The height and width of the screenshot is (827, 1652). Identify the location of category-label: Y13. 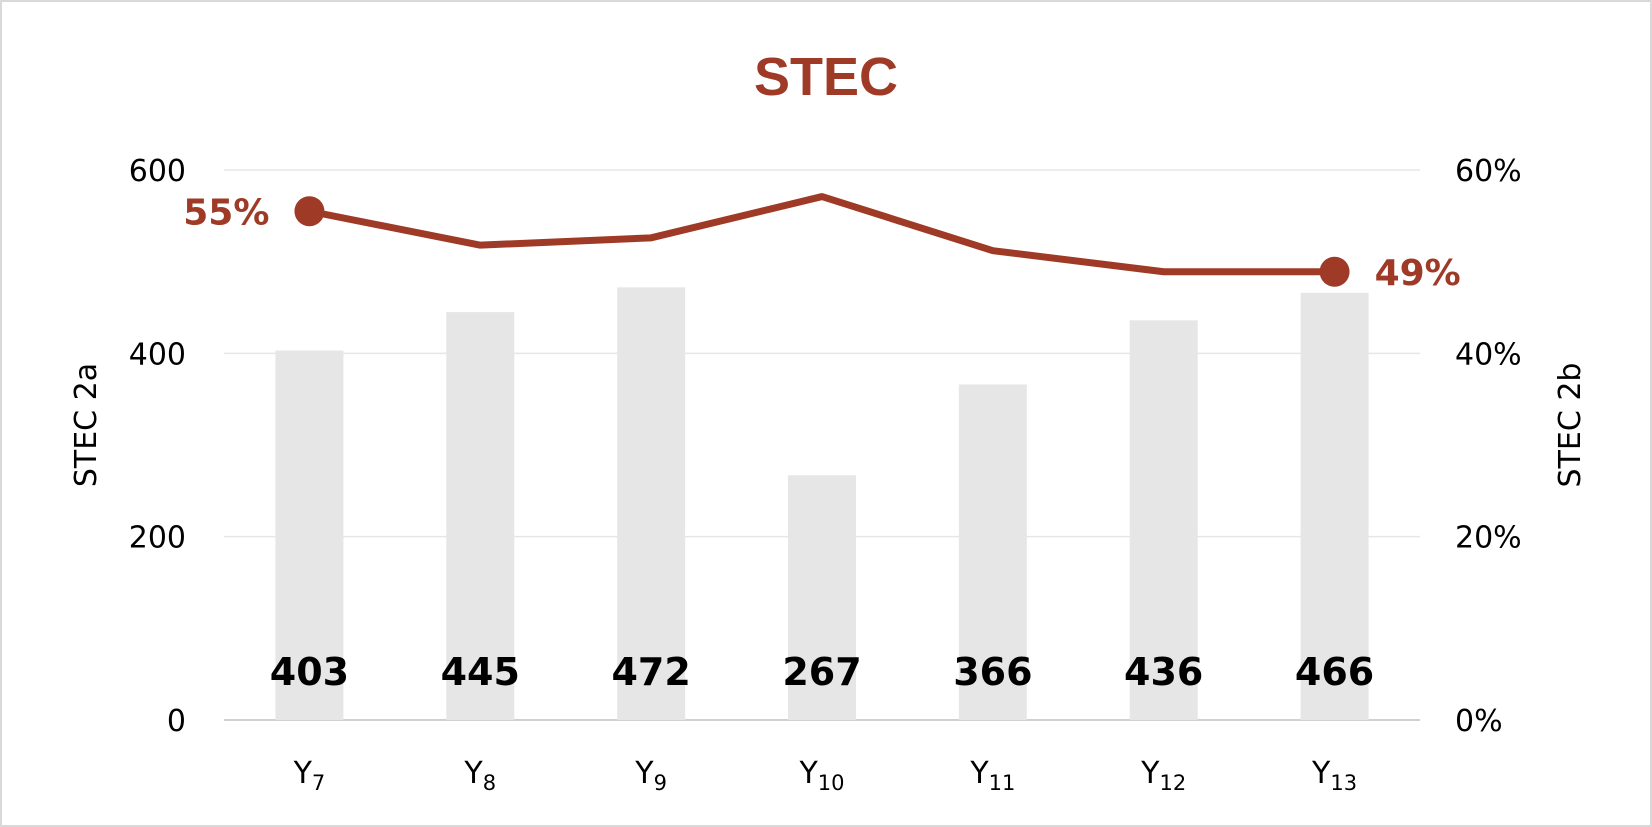
(1334, 775).